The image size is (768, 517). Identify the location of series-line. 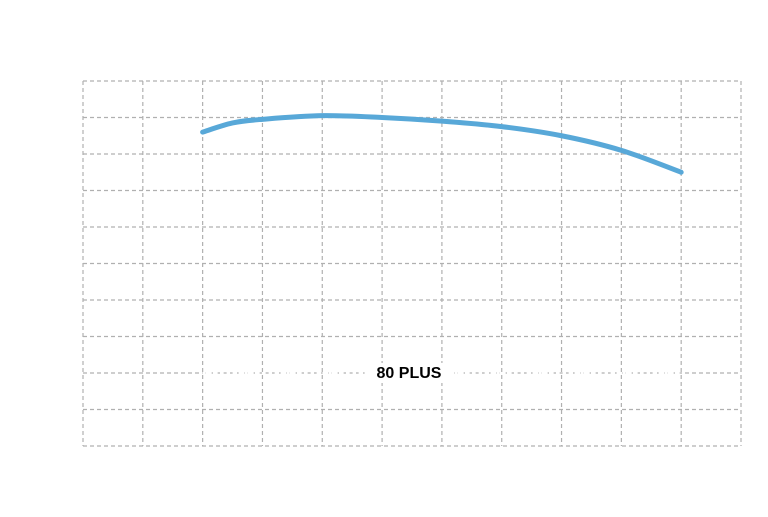
(442, 144).